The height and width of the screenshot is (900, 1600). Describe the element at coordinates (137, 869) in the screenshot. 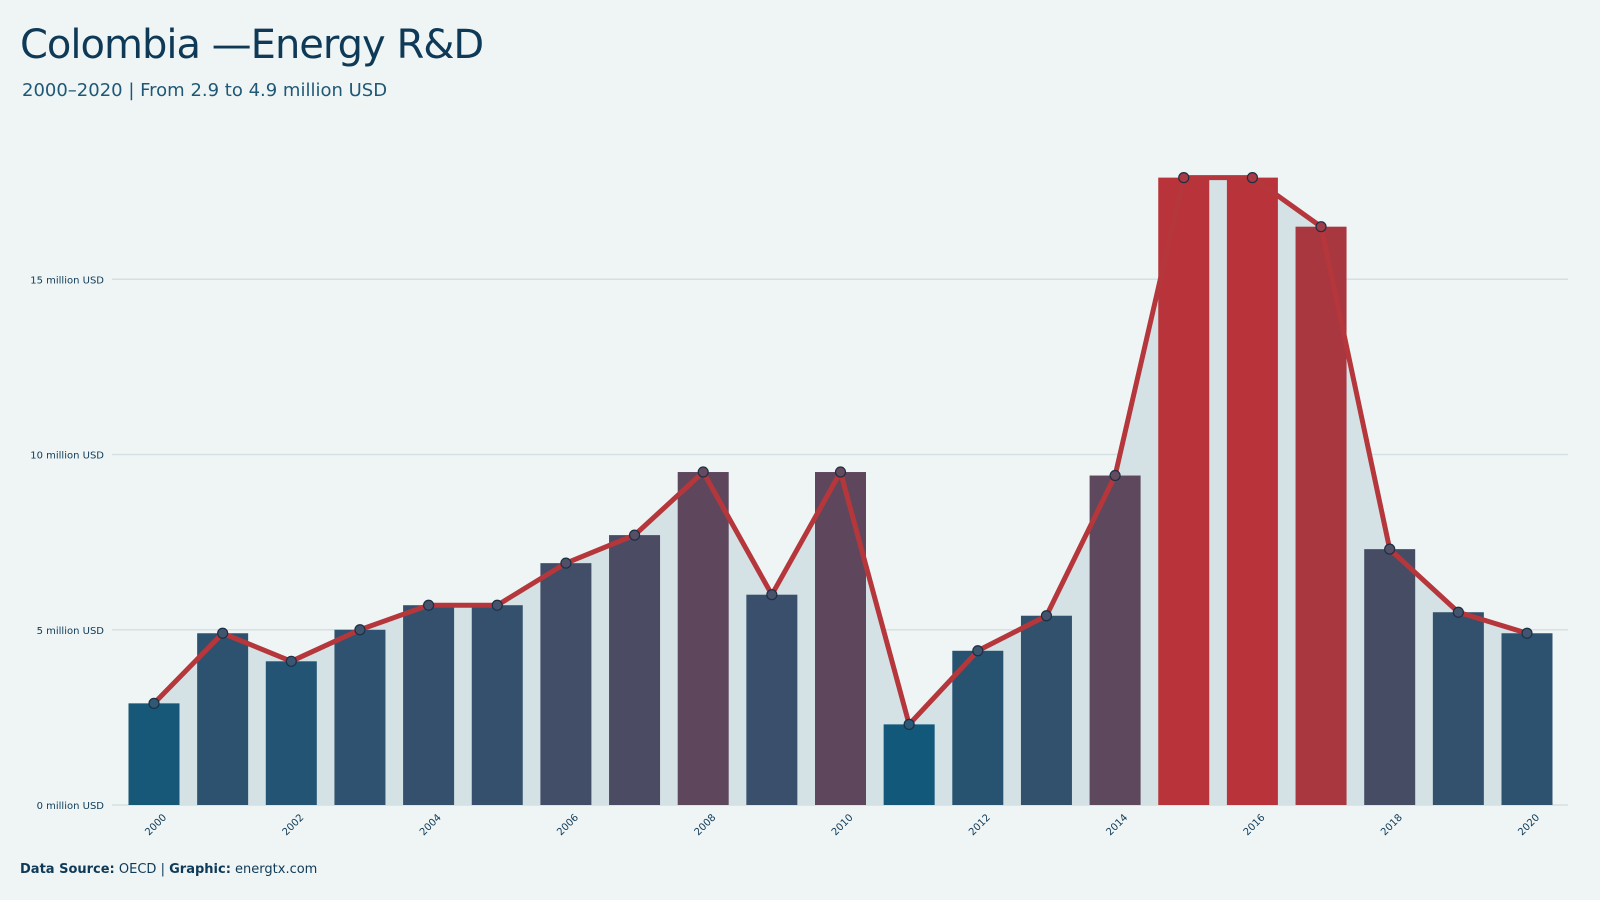

I see `source-value: OECD` at that location.